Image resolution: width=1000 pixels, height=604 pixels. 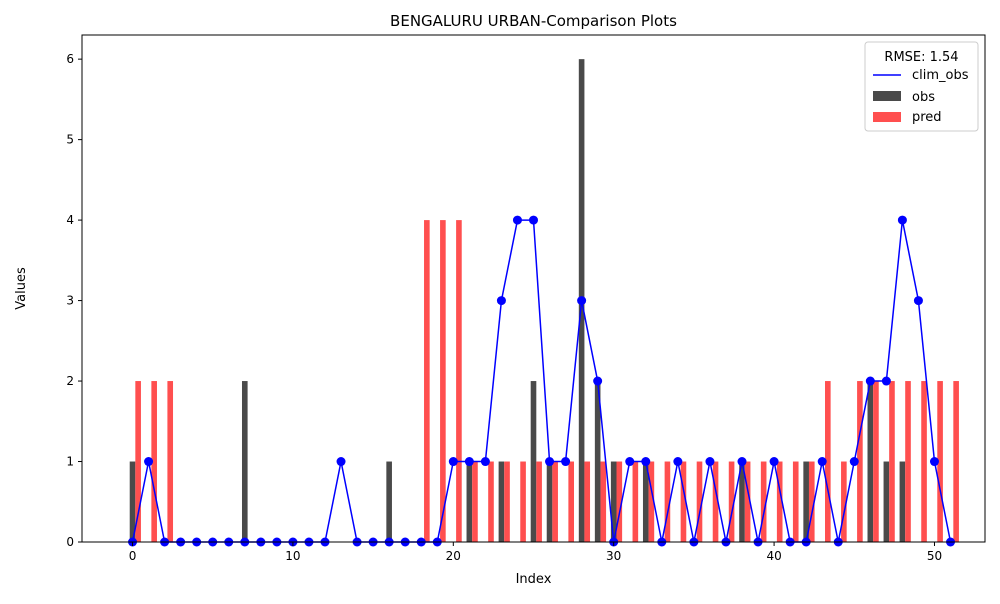 I want to click on y-axis: 0 1 2 3 4 5 6, so click(x=74, y=300).